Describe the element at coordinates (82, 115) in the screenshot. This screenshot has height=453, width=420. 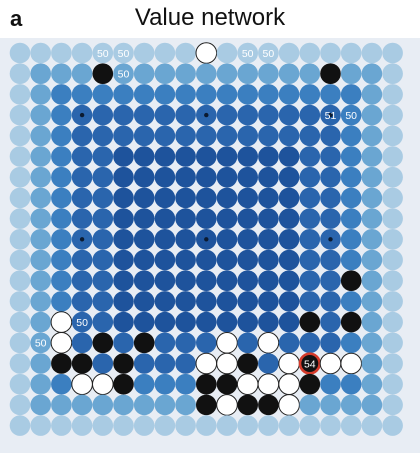
I see `hoshi-point` at that location.